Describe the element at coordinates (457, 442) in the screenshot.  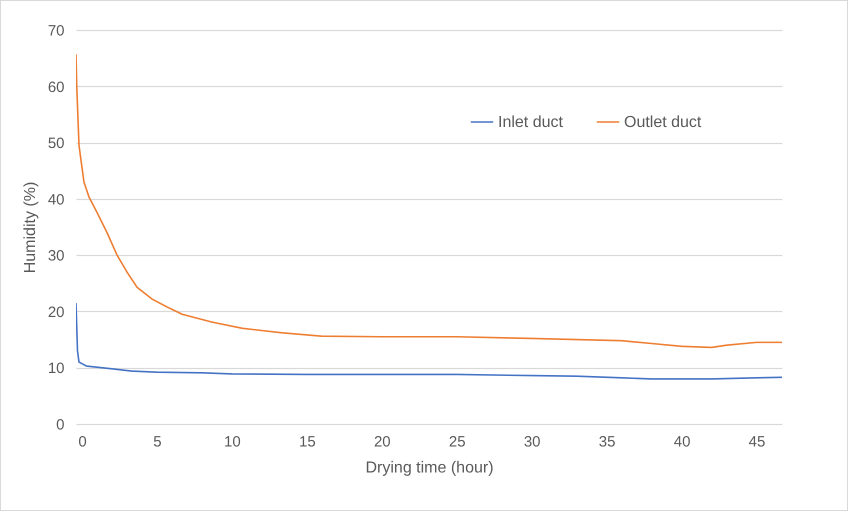
I see `x-tick-label: 25` at that location.